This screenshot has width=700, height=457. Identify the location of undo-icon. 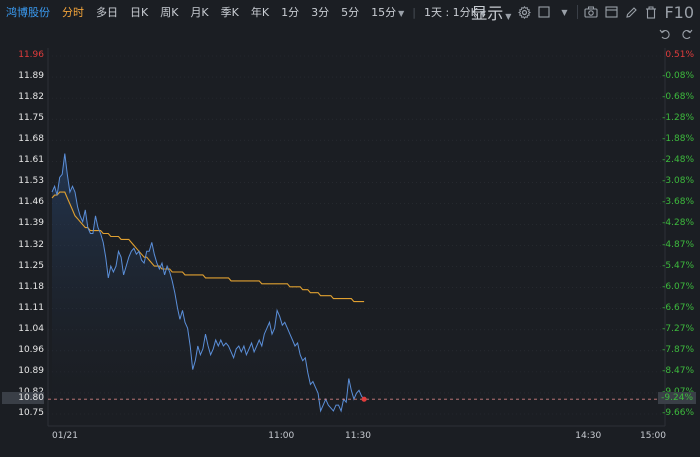
(665, 34).